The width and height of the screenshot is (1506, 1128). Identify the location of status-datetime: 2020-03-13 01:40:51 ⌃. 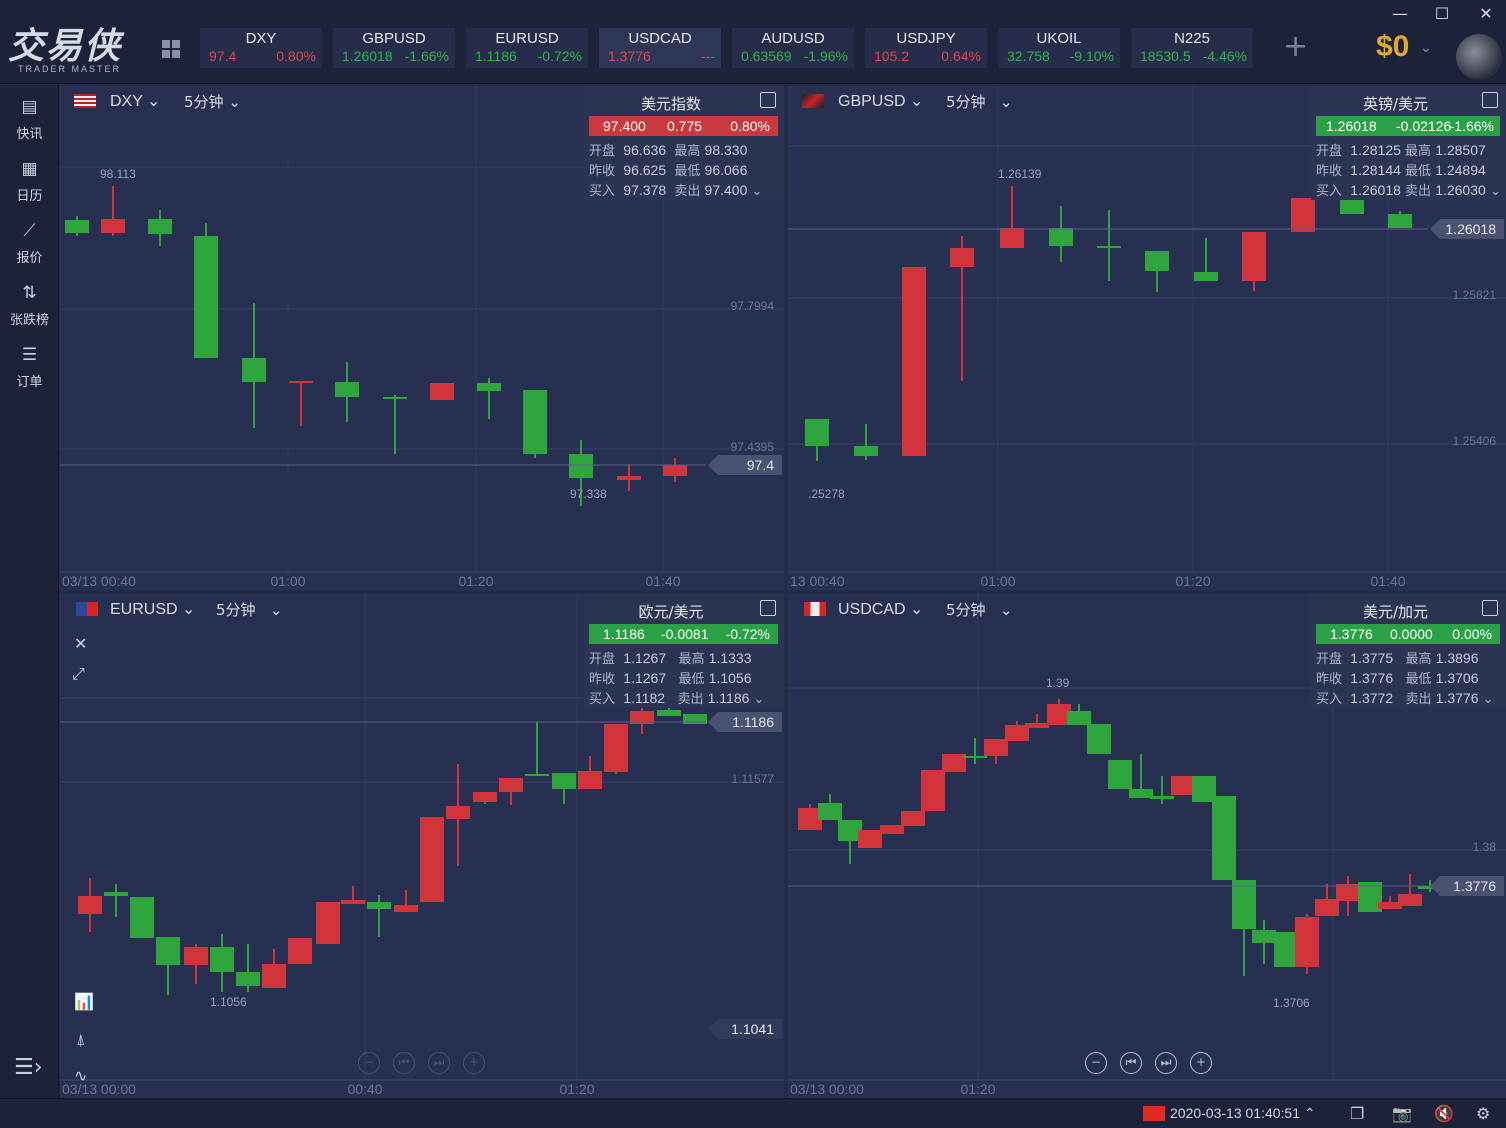
(1243, 1113).